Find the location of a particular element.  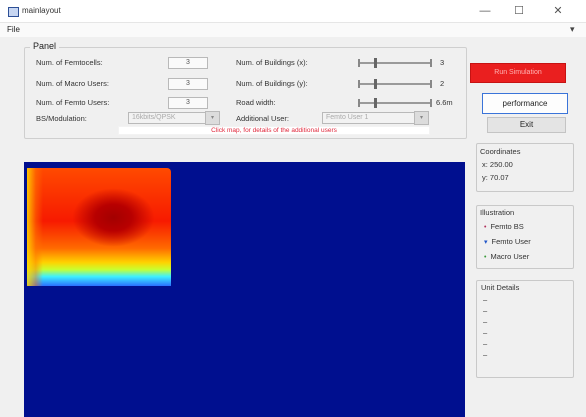

close-button: ✕ is located at coordinates (558, 11).